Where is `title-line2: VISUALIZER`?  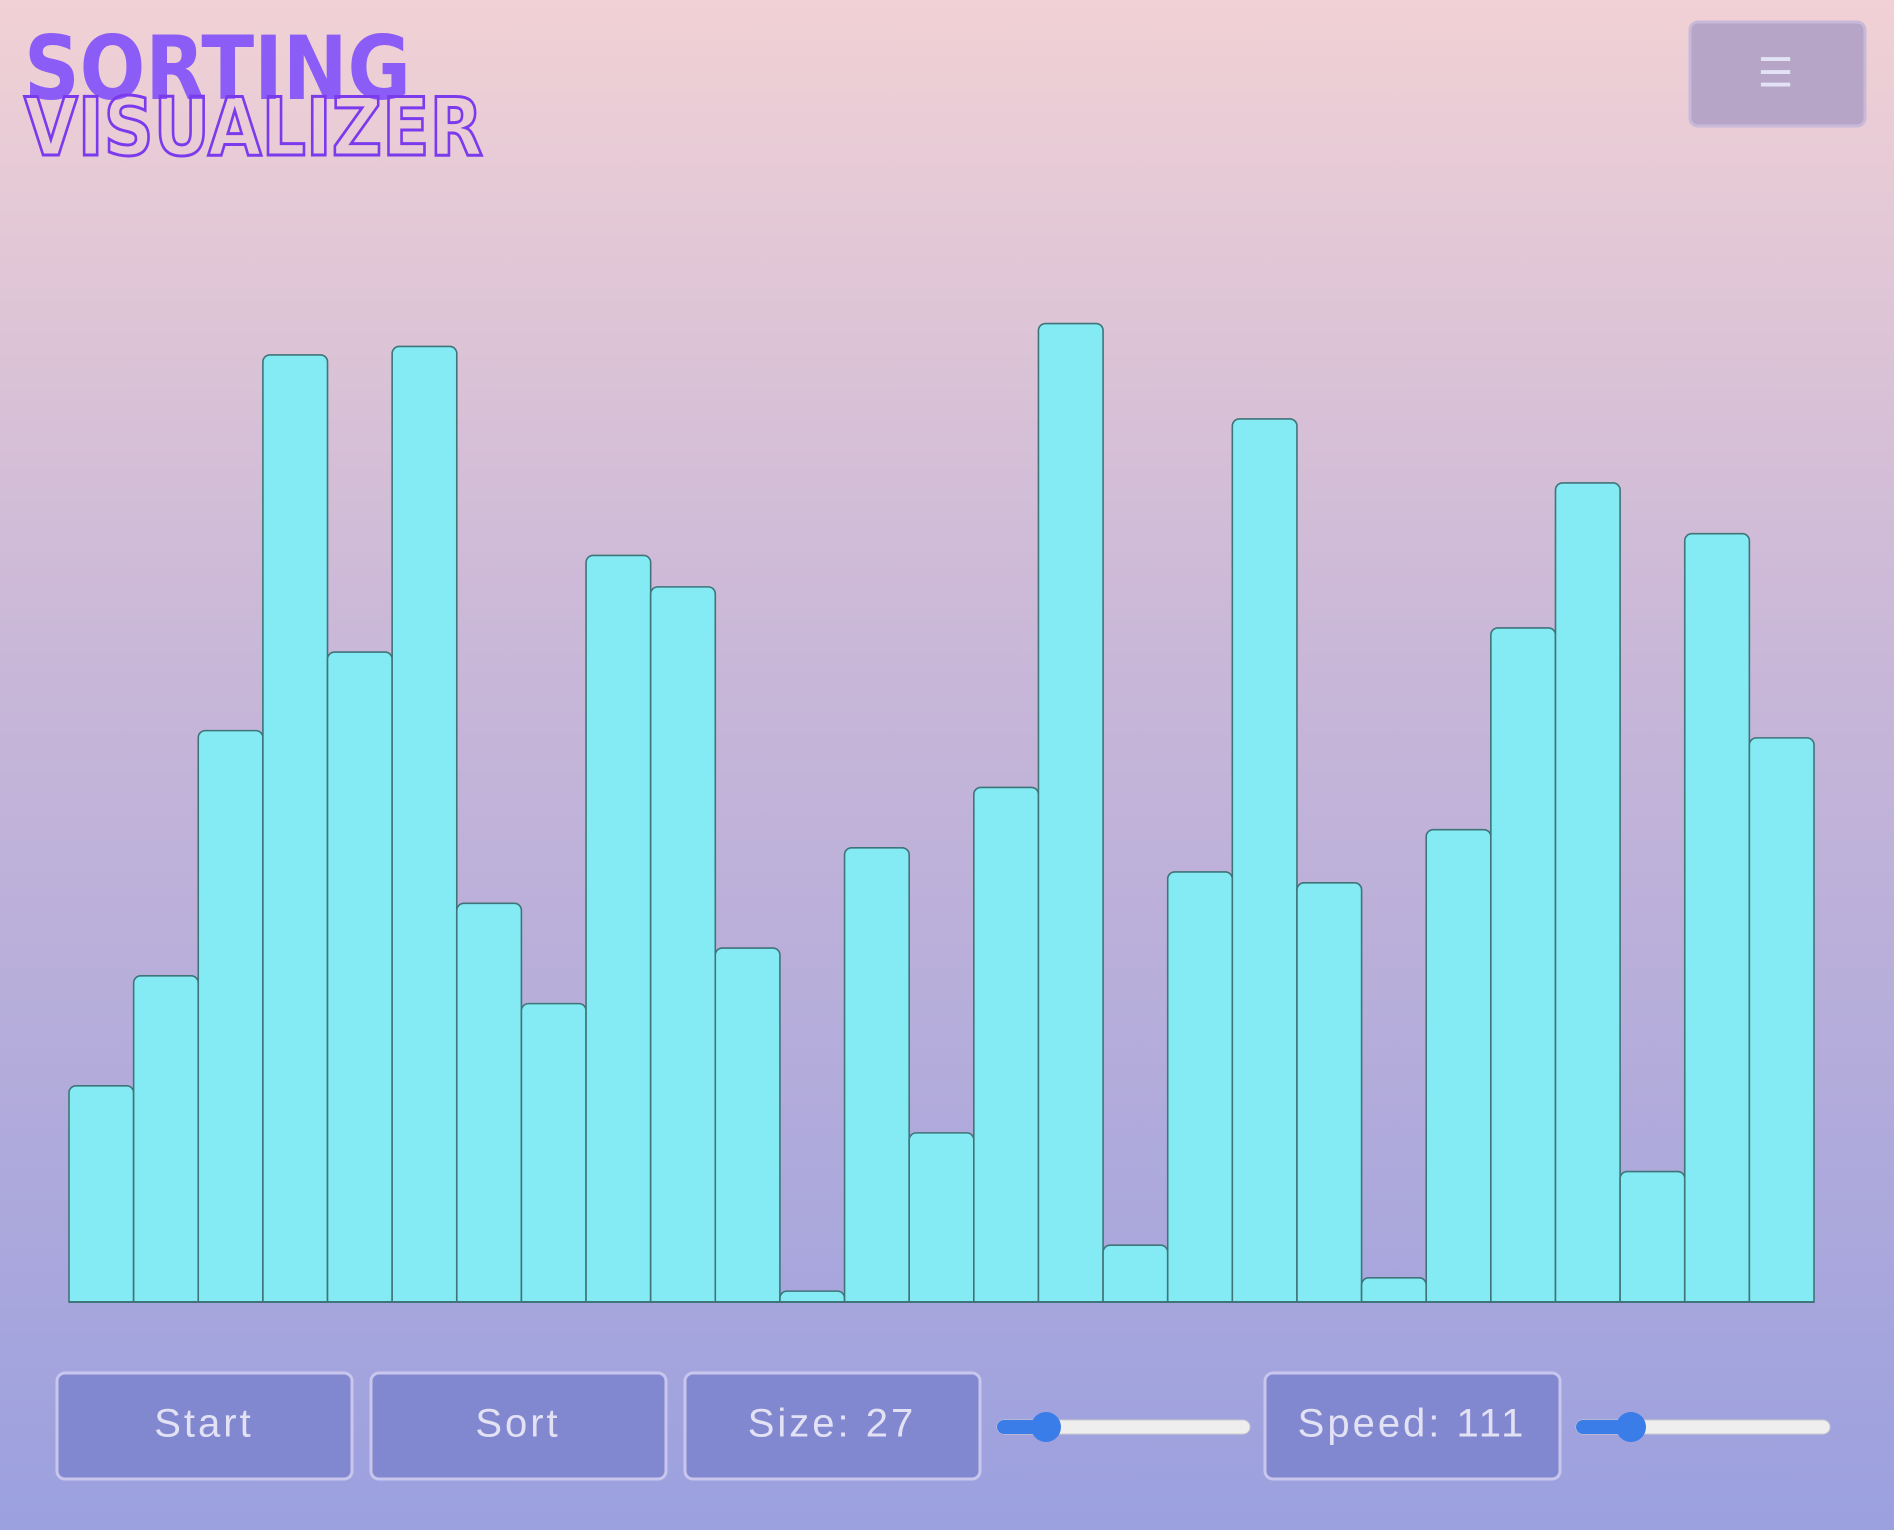
title-line2: VISUALIZER is located at coordinates (253, 127).